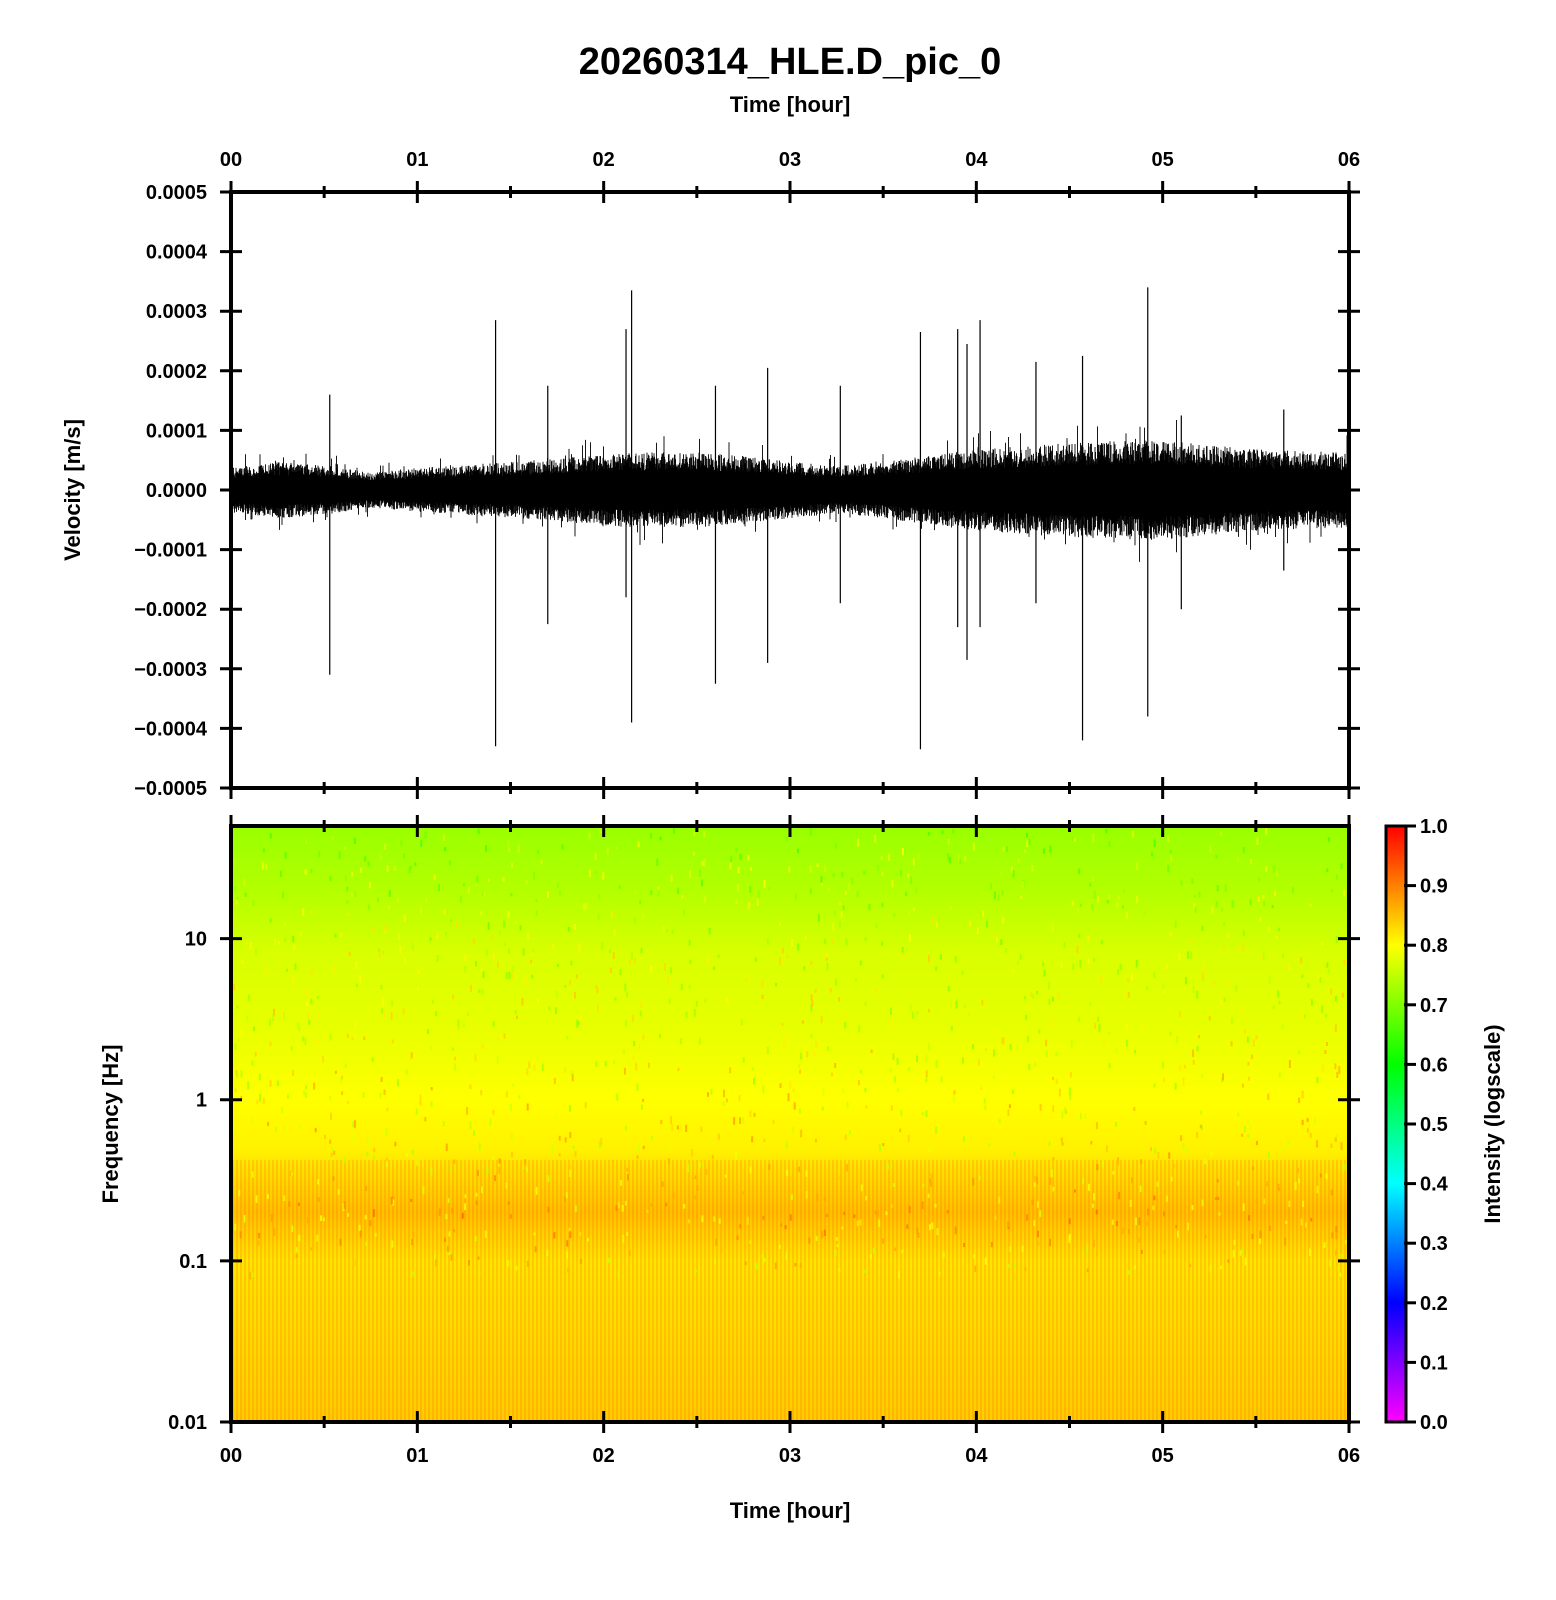 Image resolution: width=1556 pixels, height=1600 pixels. I want to click on spectrogram-y-axis-label: Frequency [Hz], so click(110, 1124).